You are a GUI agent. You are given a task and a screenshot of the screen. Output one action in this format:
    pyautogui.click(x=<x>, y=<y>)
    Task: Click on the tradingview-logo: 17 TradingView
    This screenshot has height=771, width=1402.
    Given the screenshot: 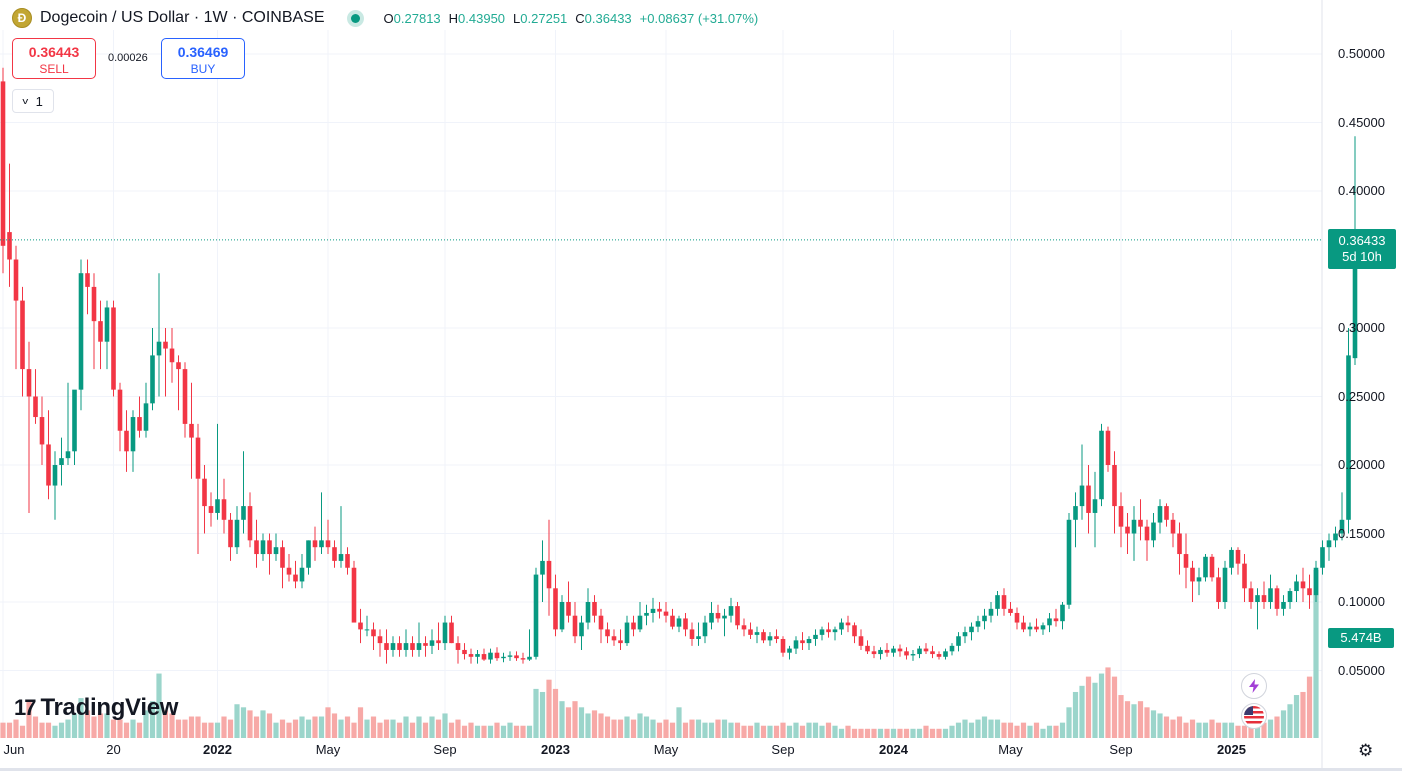 What is the action you would take?
    pyautogui.click(x=96, y=708)
    